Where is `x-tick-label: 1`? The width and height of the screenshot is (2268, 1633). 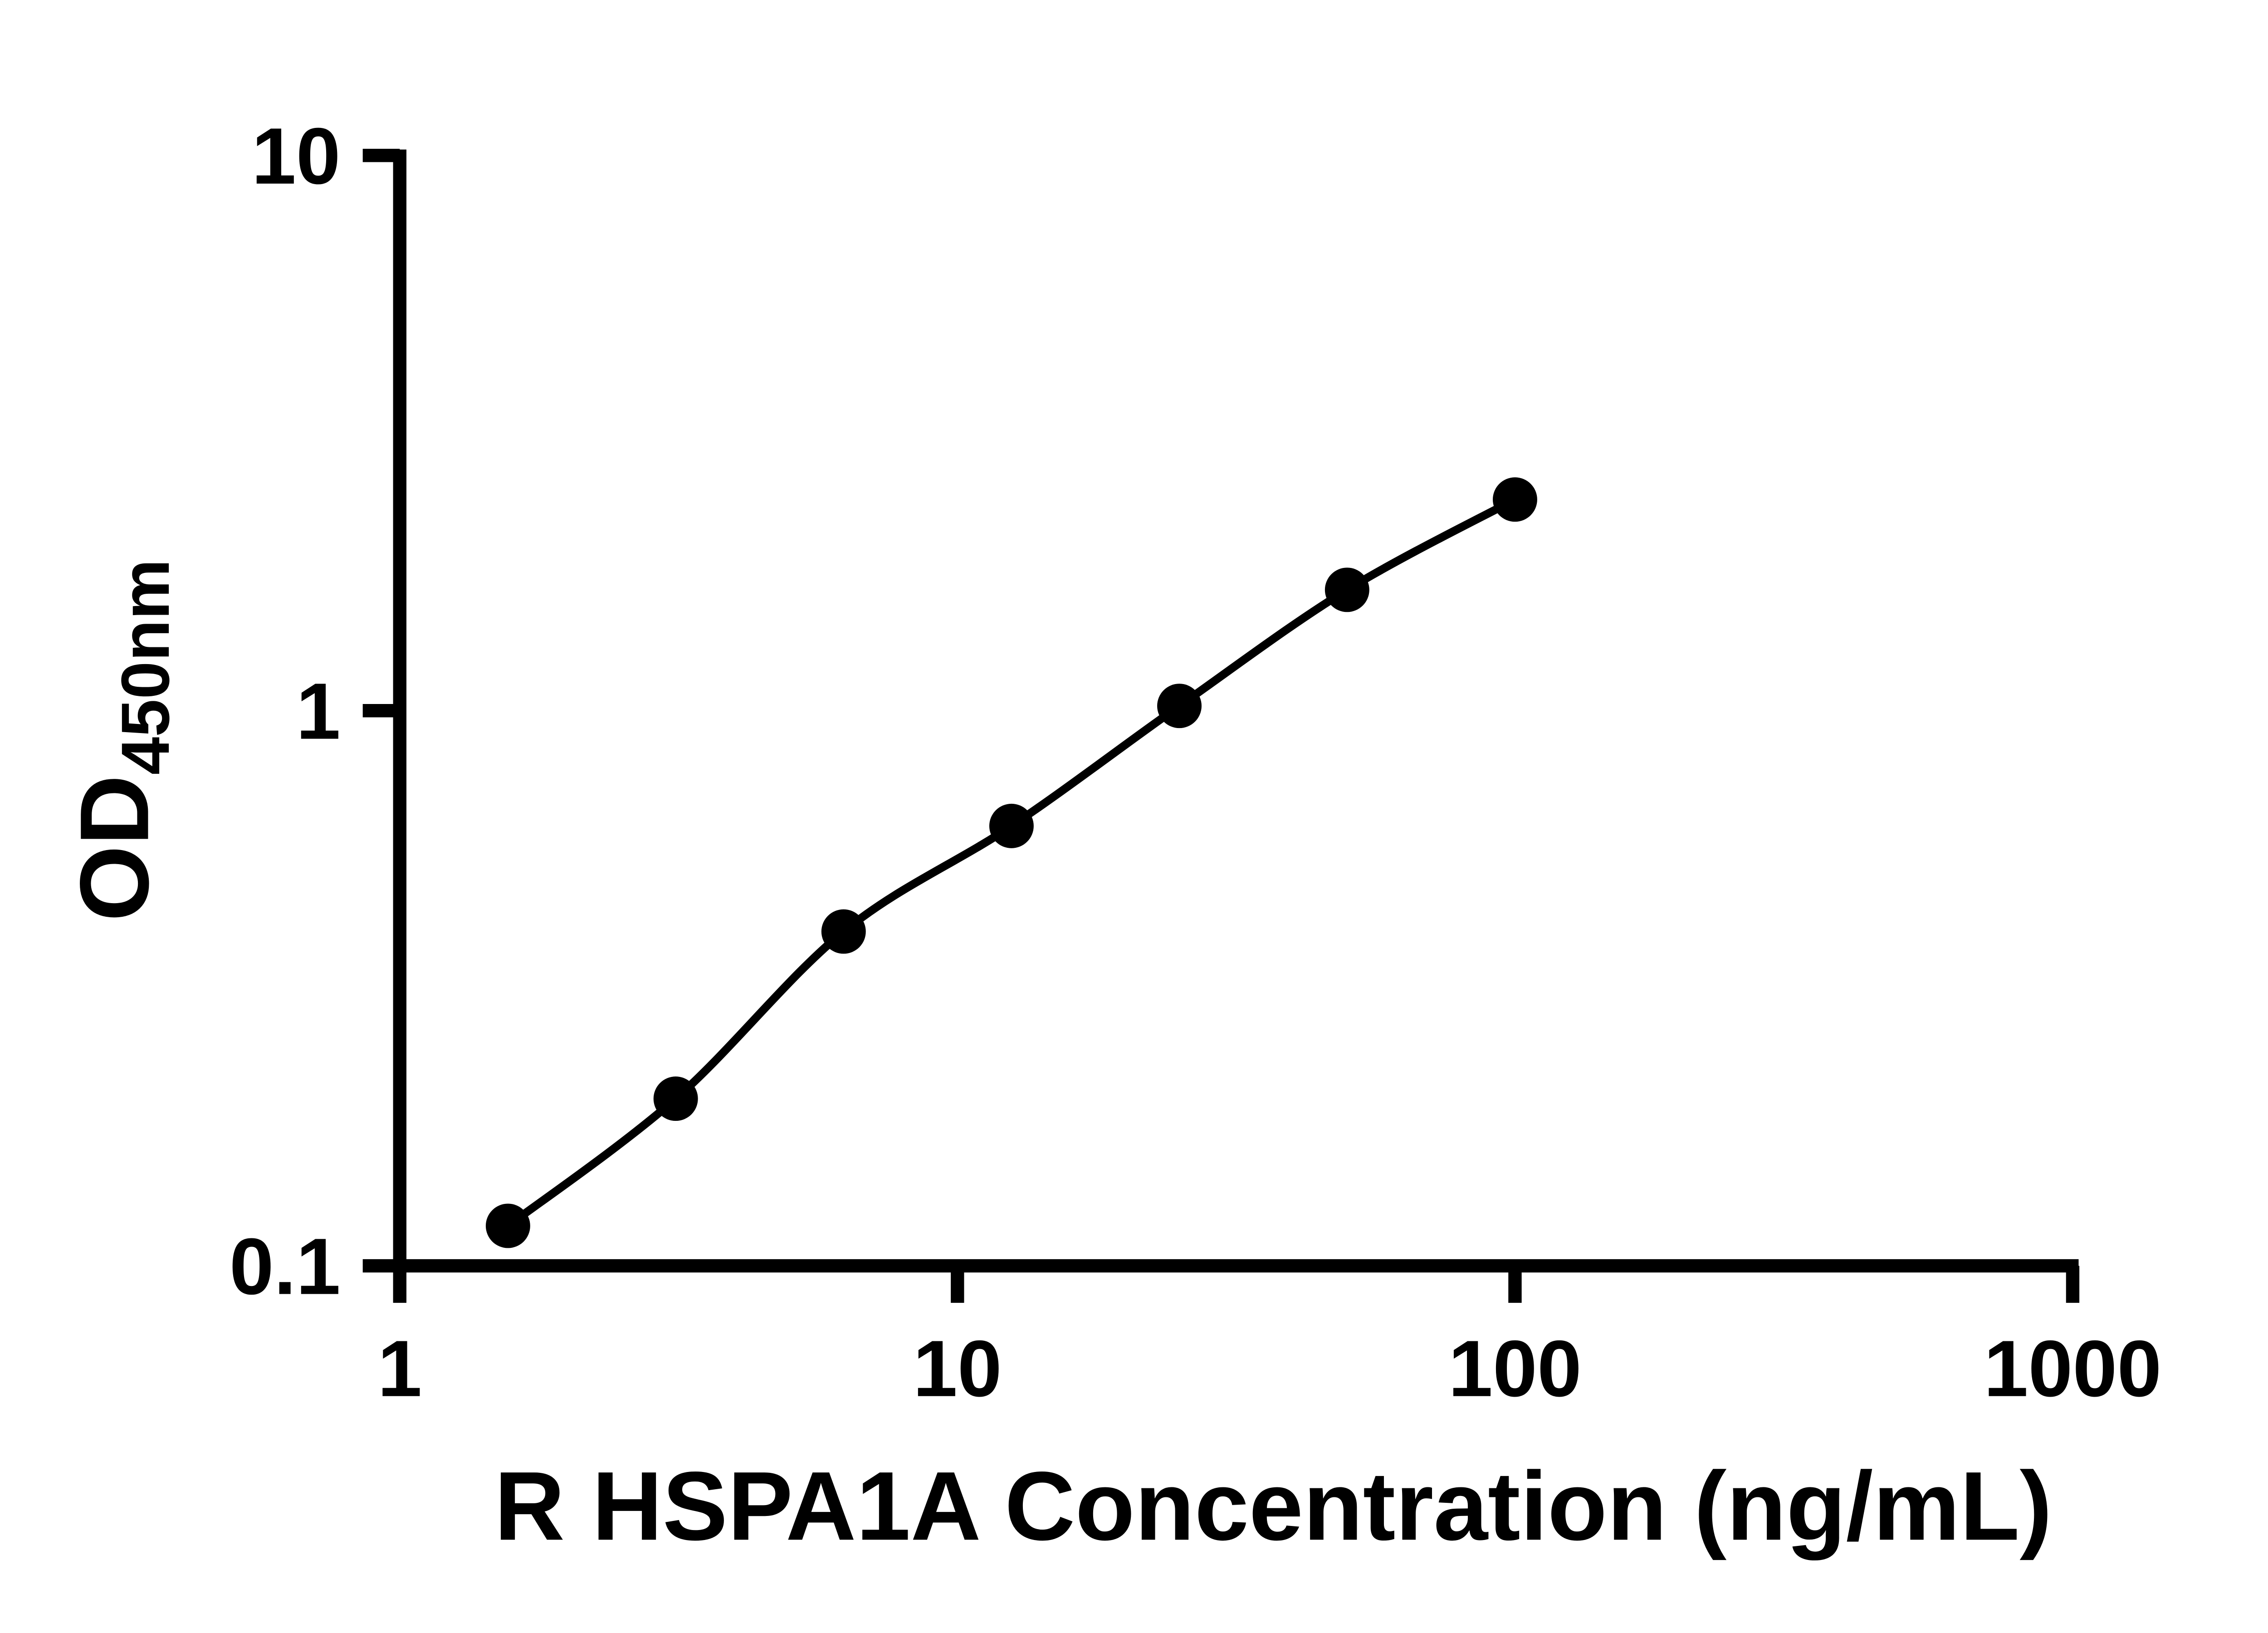 x-tick-label: 1 is located at coordinates (400, 1368).